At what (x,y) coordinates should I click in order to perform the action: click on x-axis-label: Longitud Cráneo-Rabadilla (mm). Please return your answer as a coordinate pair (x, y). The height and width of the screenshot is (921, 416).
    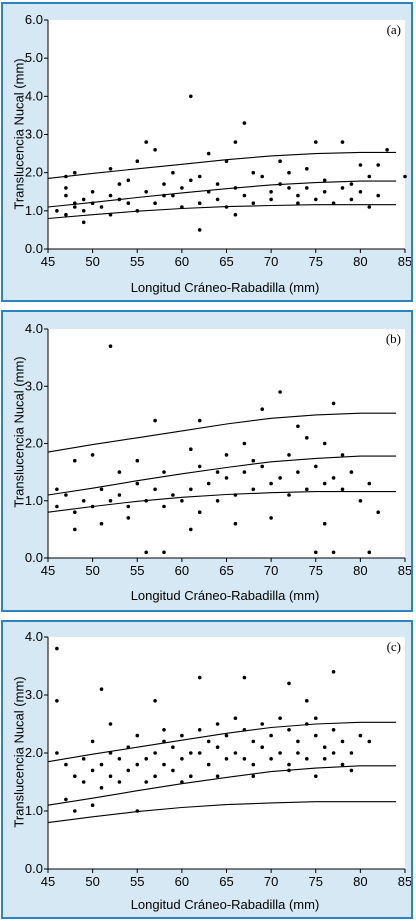
    Looking at the image, I should click on (225, 287).